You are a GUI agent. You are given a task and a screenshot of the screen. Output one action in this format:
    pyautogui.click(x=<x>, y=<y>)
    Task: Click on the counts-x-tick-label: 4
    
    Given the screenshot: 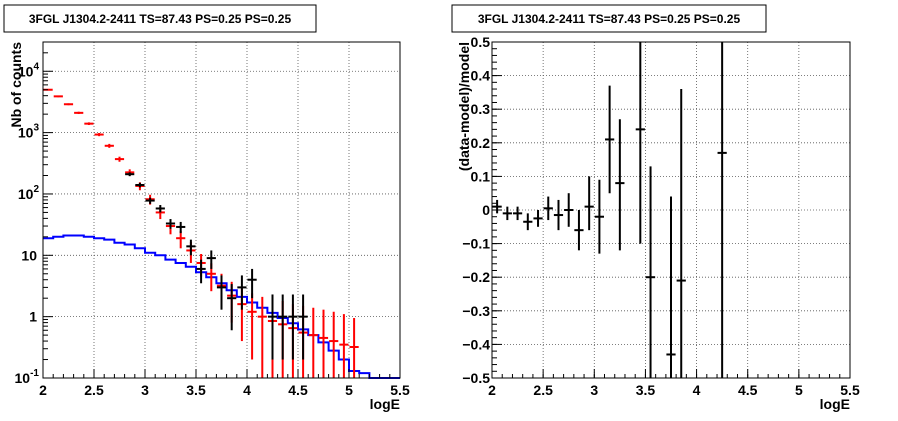 What is the action you would take?
    pyautogui.click(x=247, y=390)
    